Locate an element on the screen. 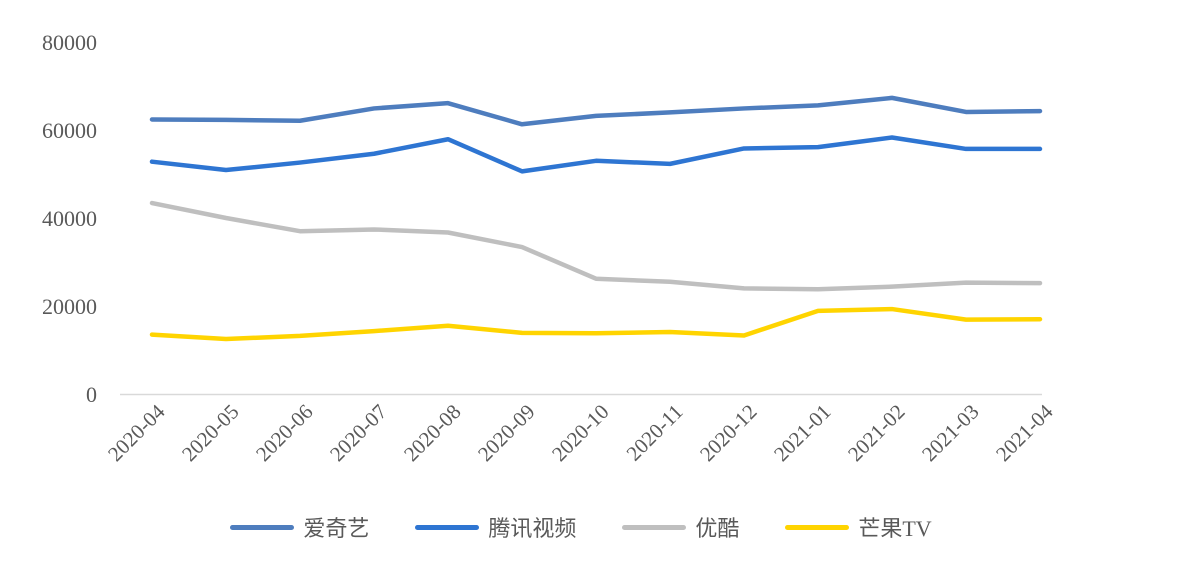 The image size is (1178, 583). y-tick-label: 40000 is located at coordinates (69, 218).